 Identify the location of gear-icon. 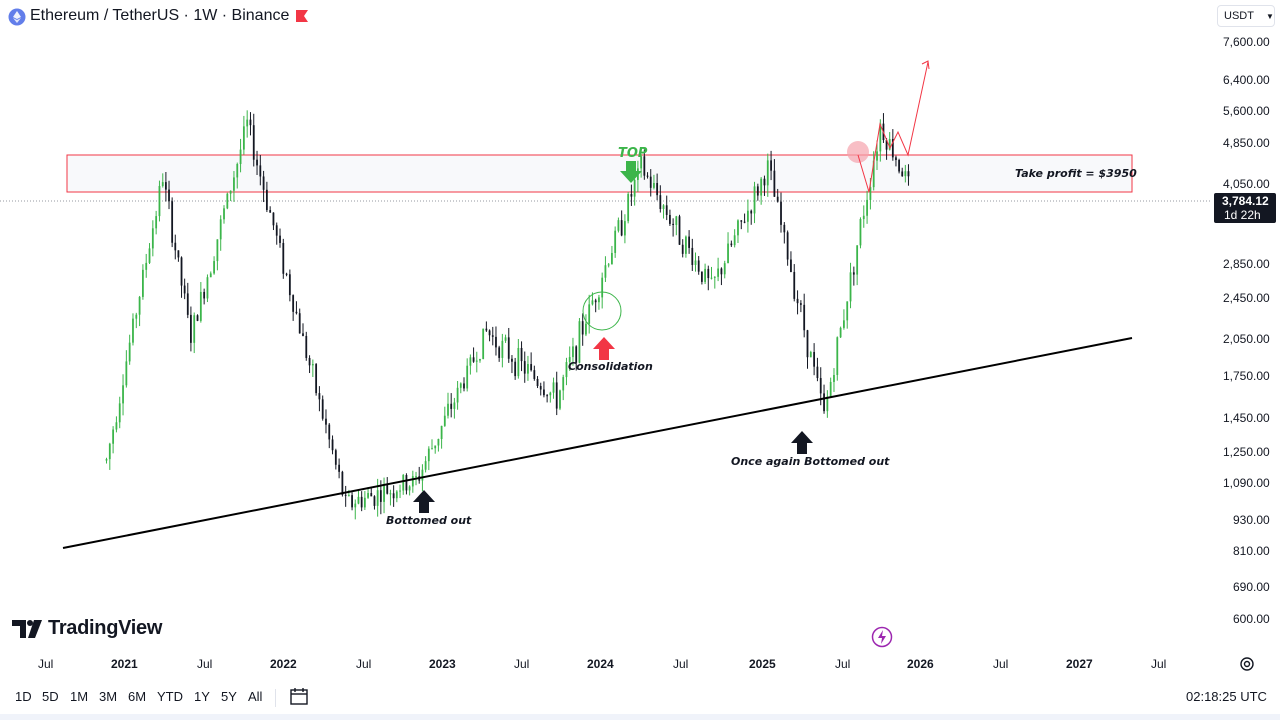
(1247, 664).